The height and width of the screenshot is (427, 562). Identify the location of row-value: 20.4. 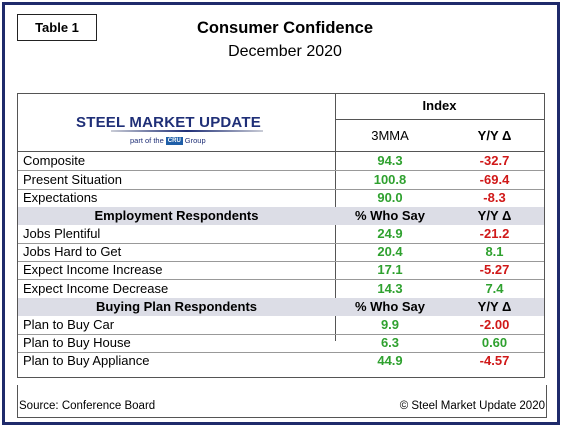
(390, 251).